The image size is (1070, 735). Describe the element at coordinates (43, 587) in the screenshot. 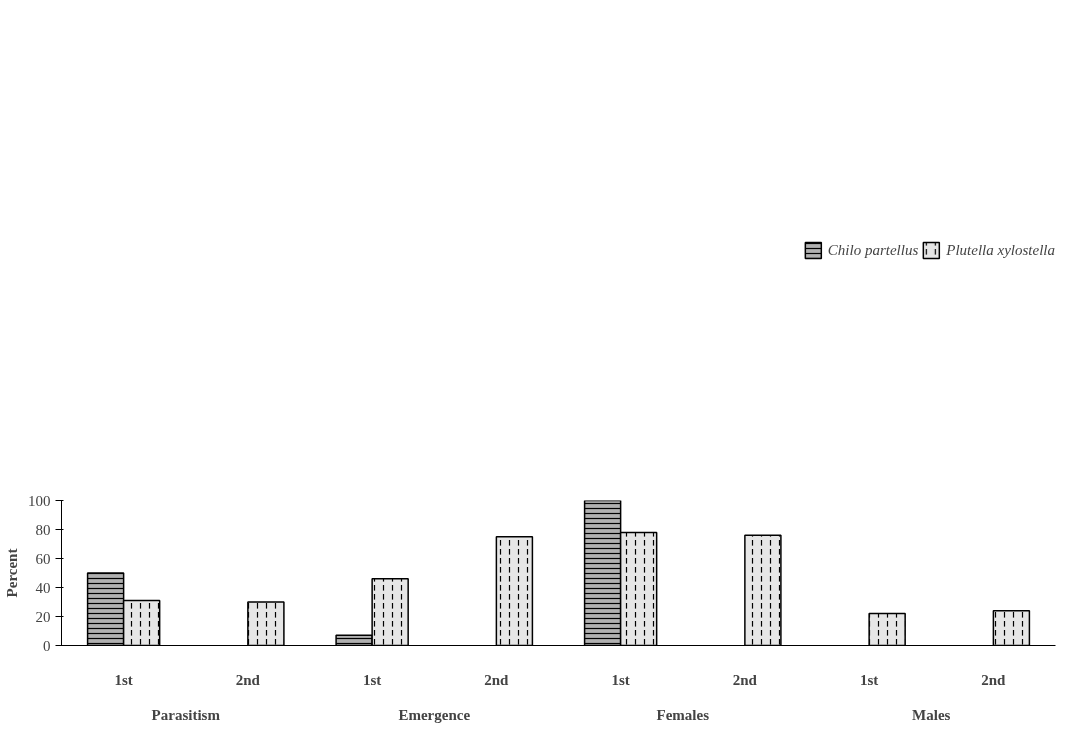

I see `y-tick-label: 40` at that location.